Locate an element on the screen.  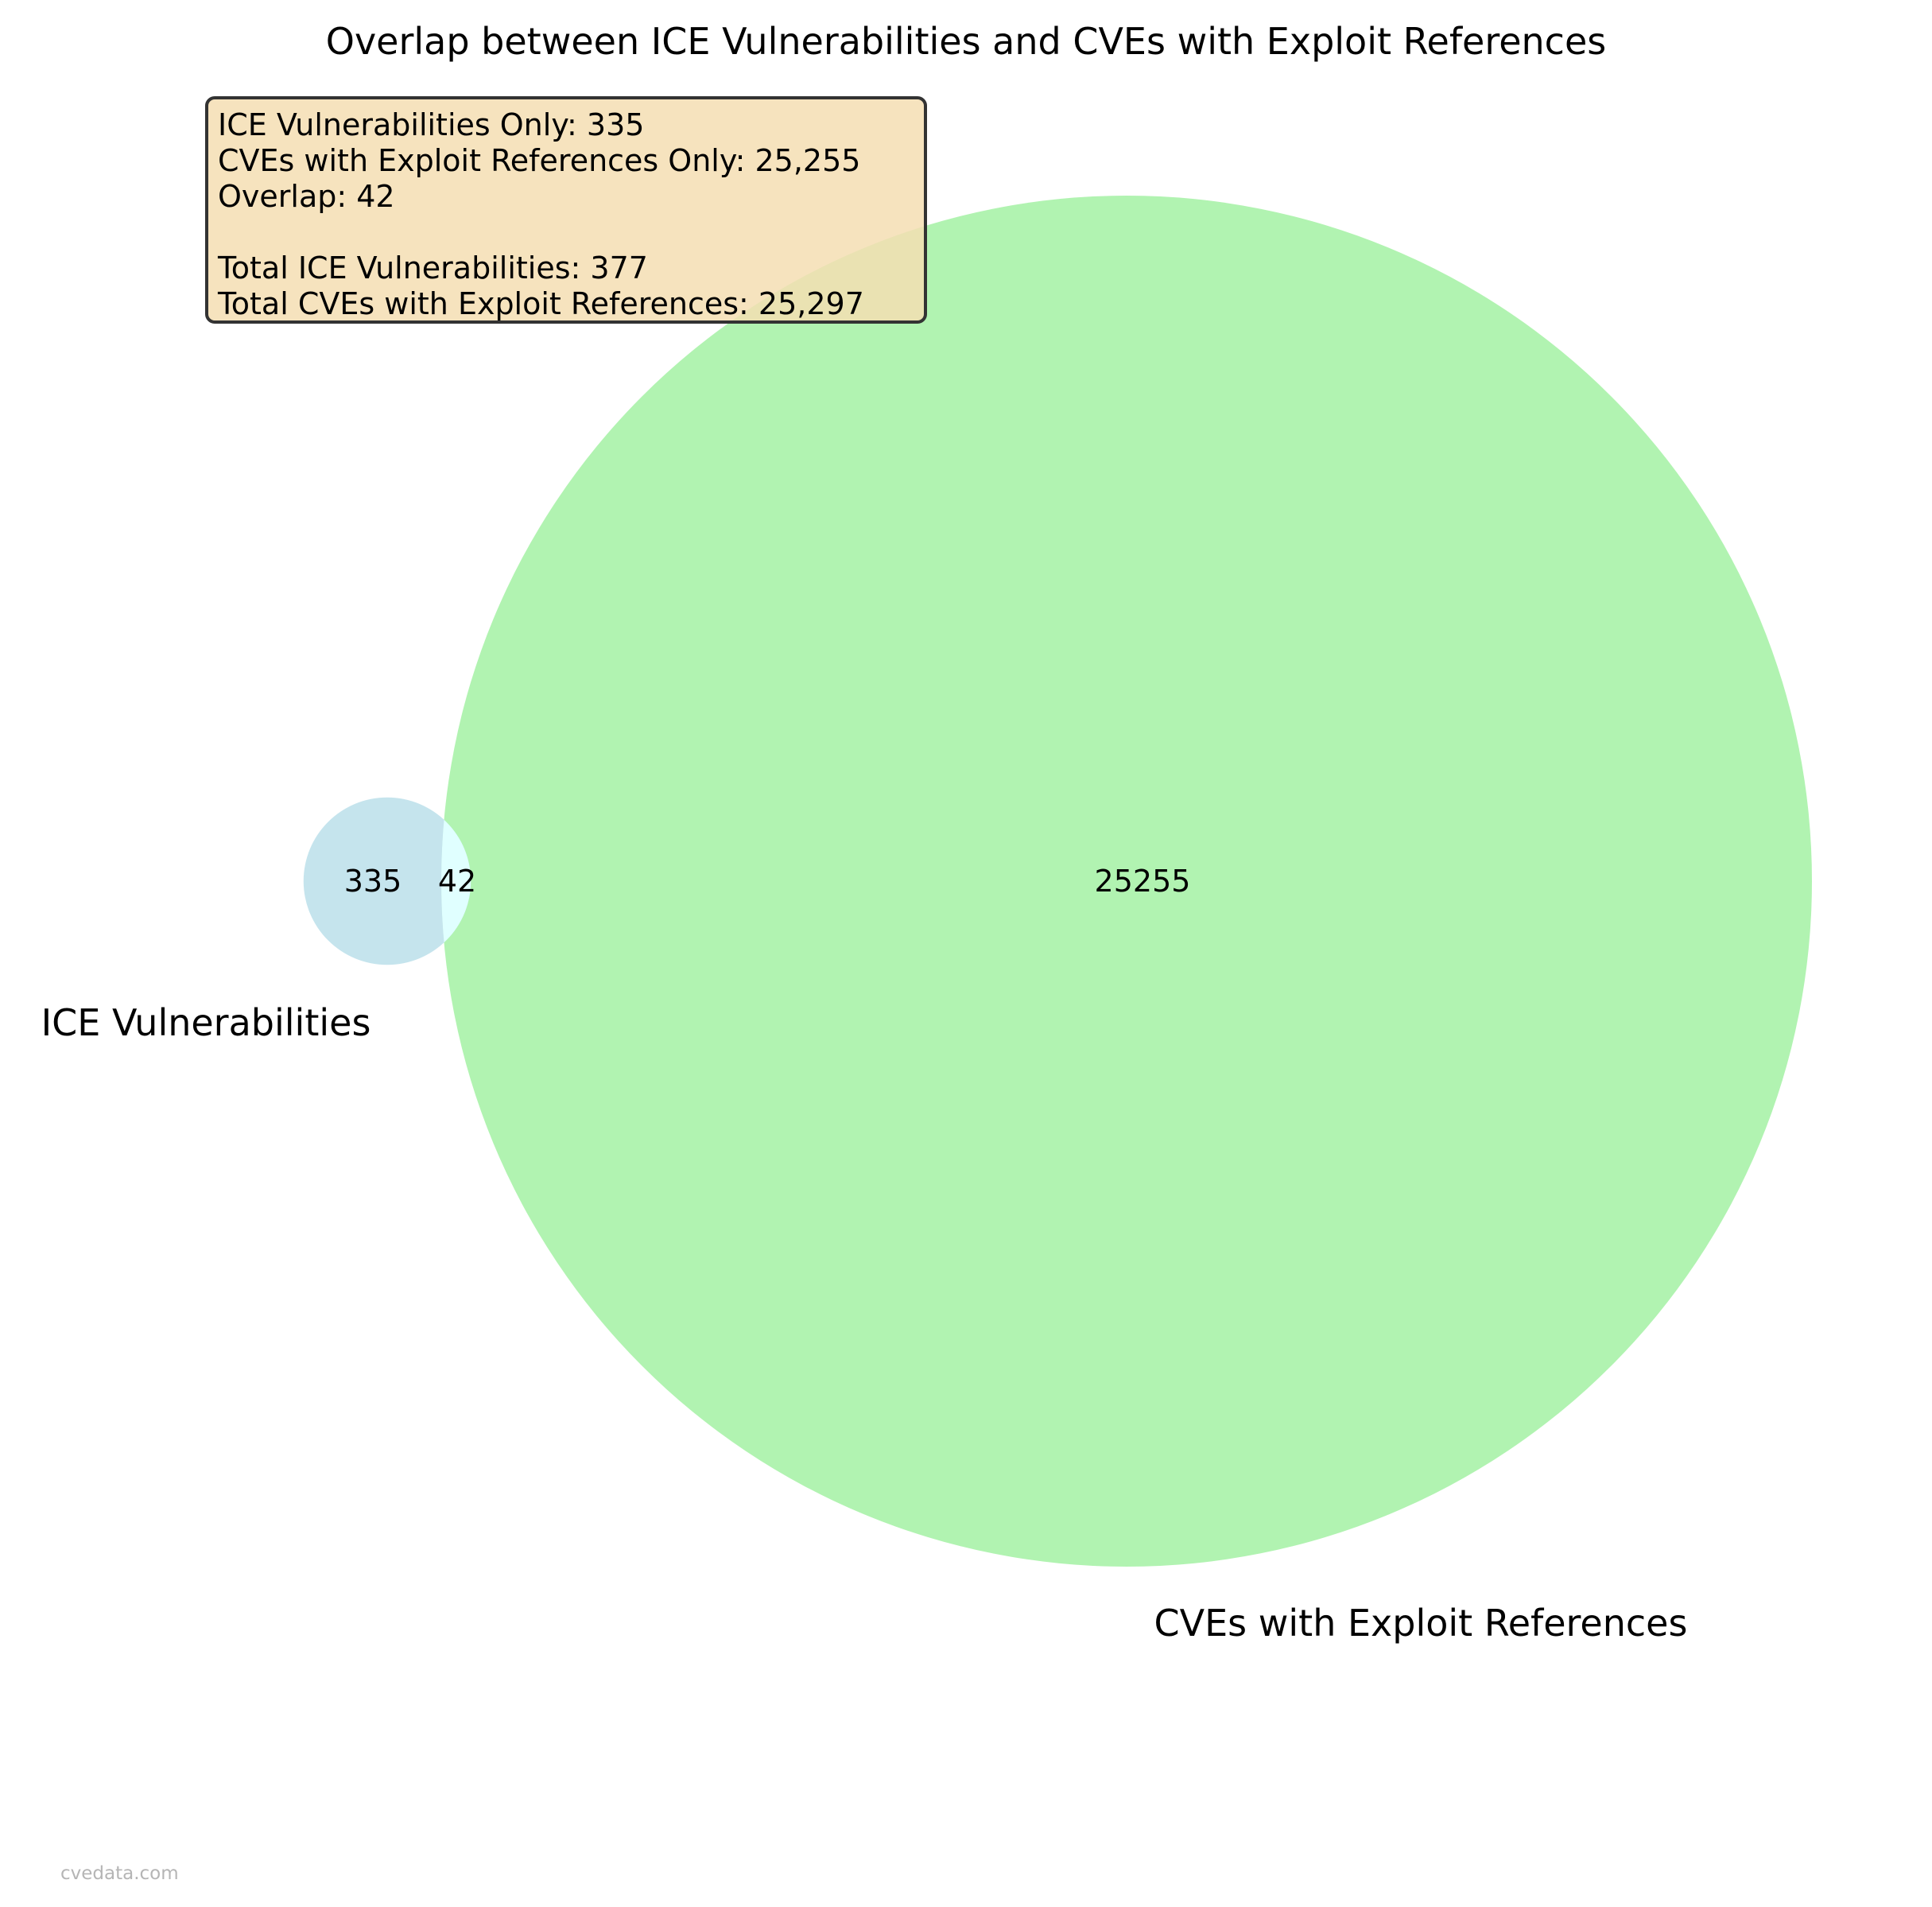
stats-line-overlap: Overlap: 42 is located at coordinates (571, 197).